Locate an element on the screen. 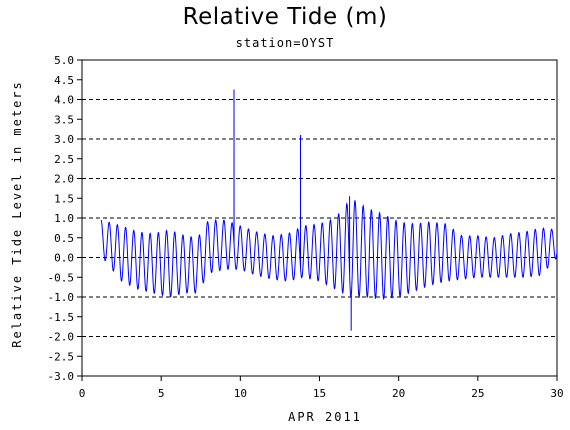 The image size is (570, 430). y-tick-label: 1.5 is located at coordinates (64, 198).